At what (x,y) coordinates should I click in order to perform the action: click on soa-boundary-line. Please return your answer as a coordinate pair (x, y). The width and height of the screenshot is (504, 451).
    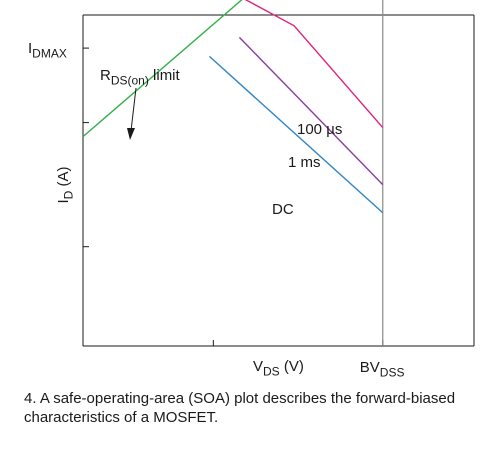
    Looking at the image, I should click on (383, 173).